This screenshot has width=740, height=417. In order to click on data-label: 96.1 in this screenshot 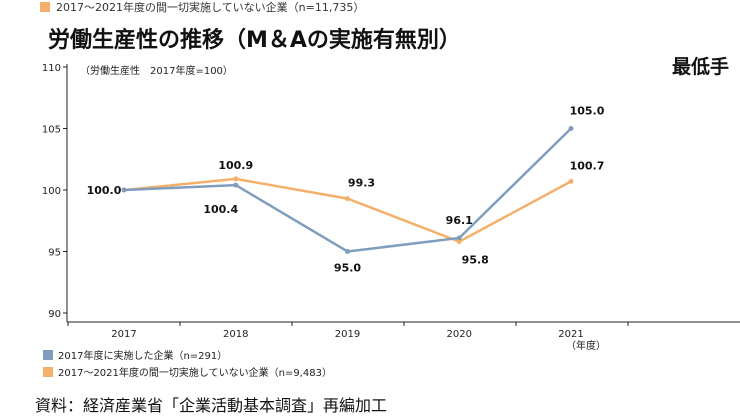, I will do `click(459, 220)`.